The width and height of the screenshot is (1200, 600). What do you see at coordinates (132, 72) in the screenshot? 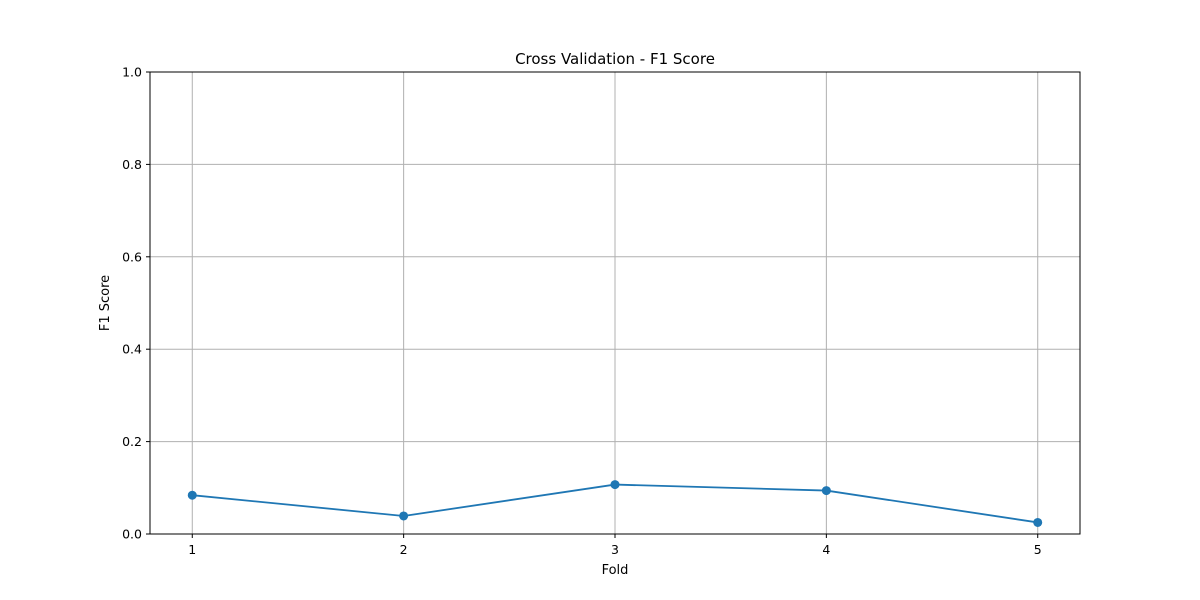
I see `y-tick-label: 1.0` at bounding box center [132, 72].